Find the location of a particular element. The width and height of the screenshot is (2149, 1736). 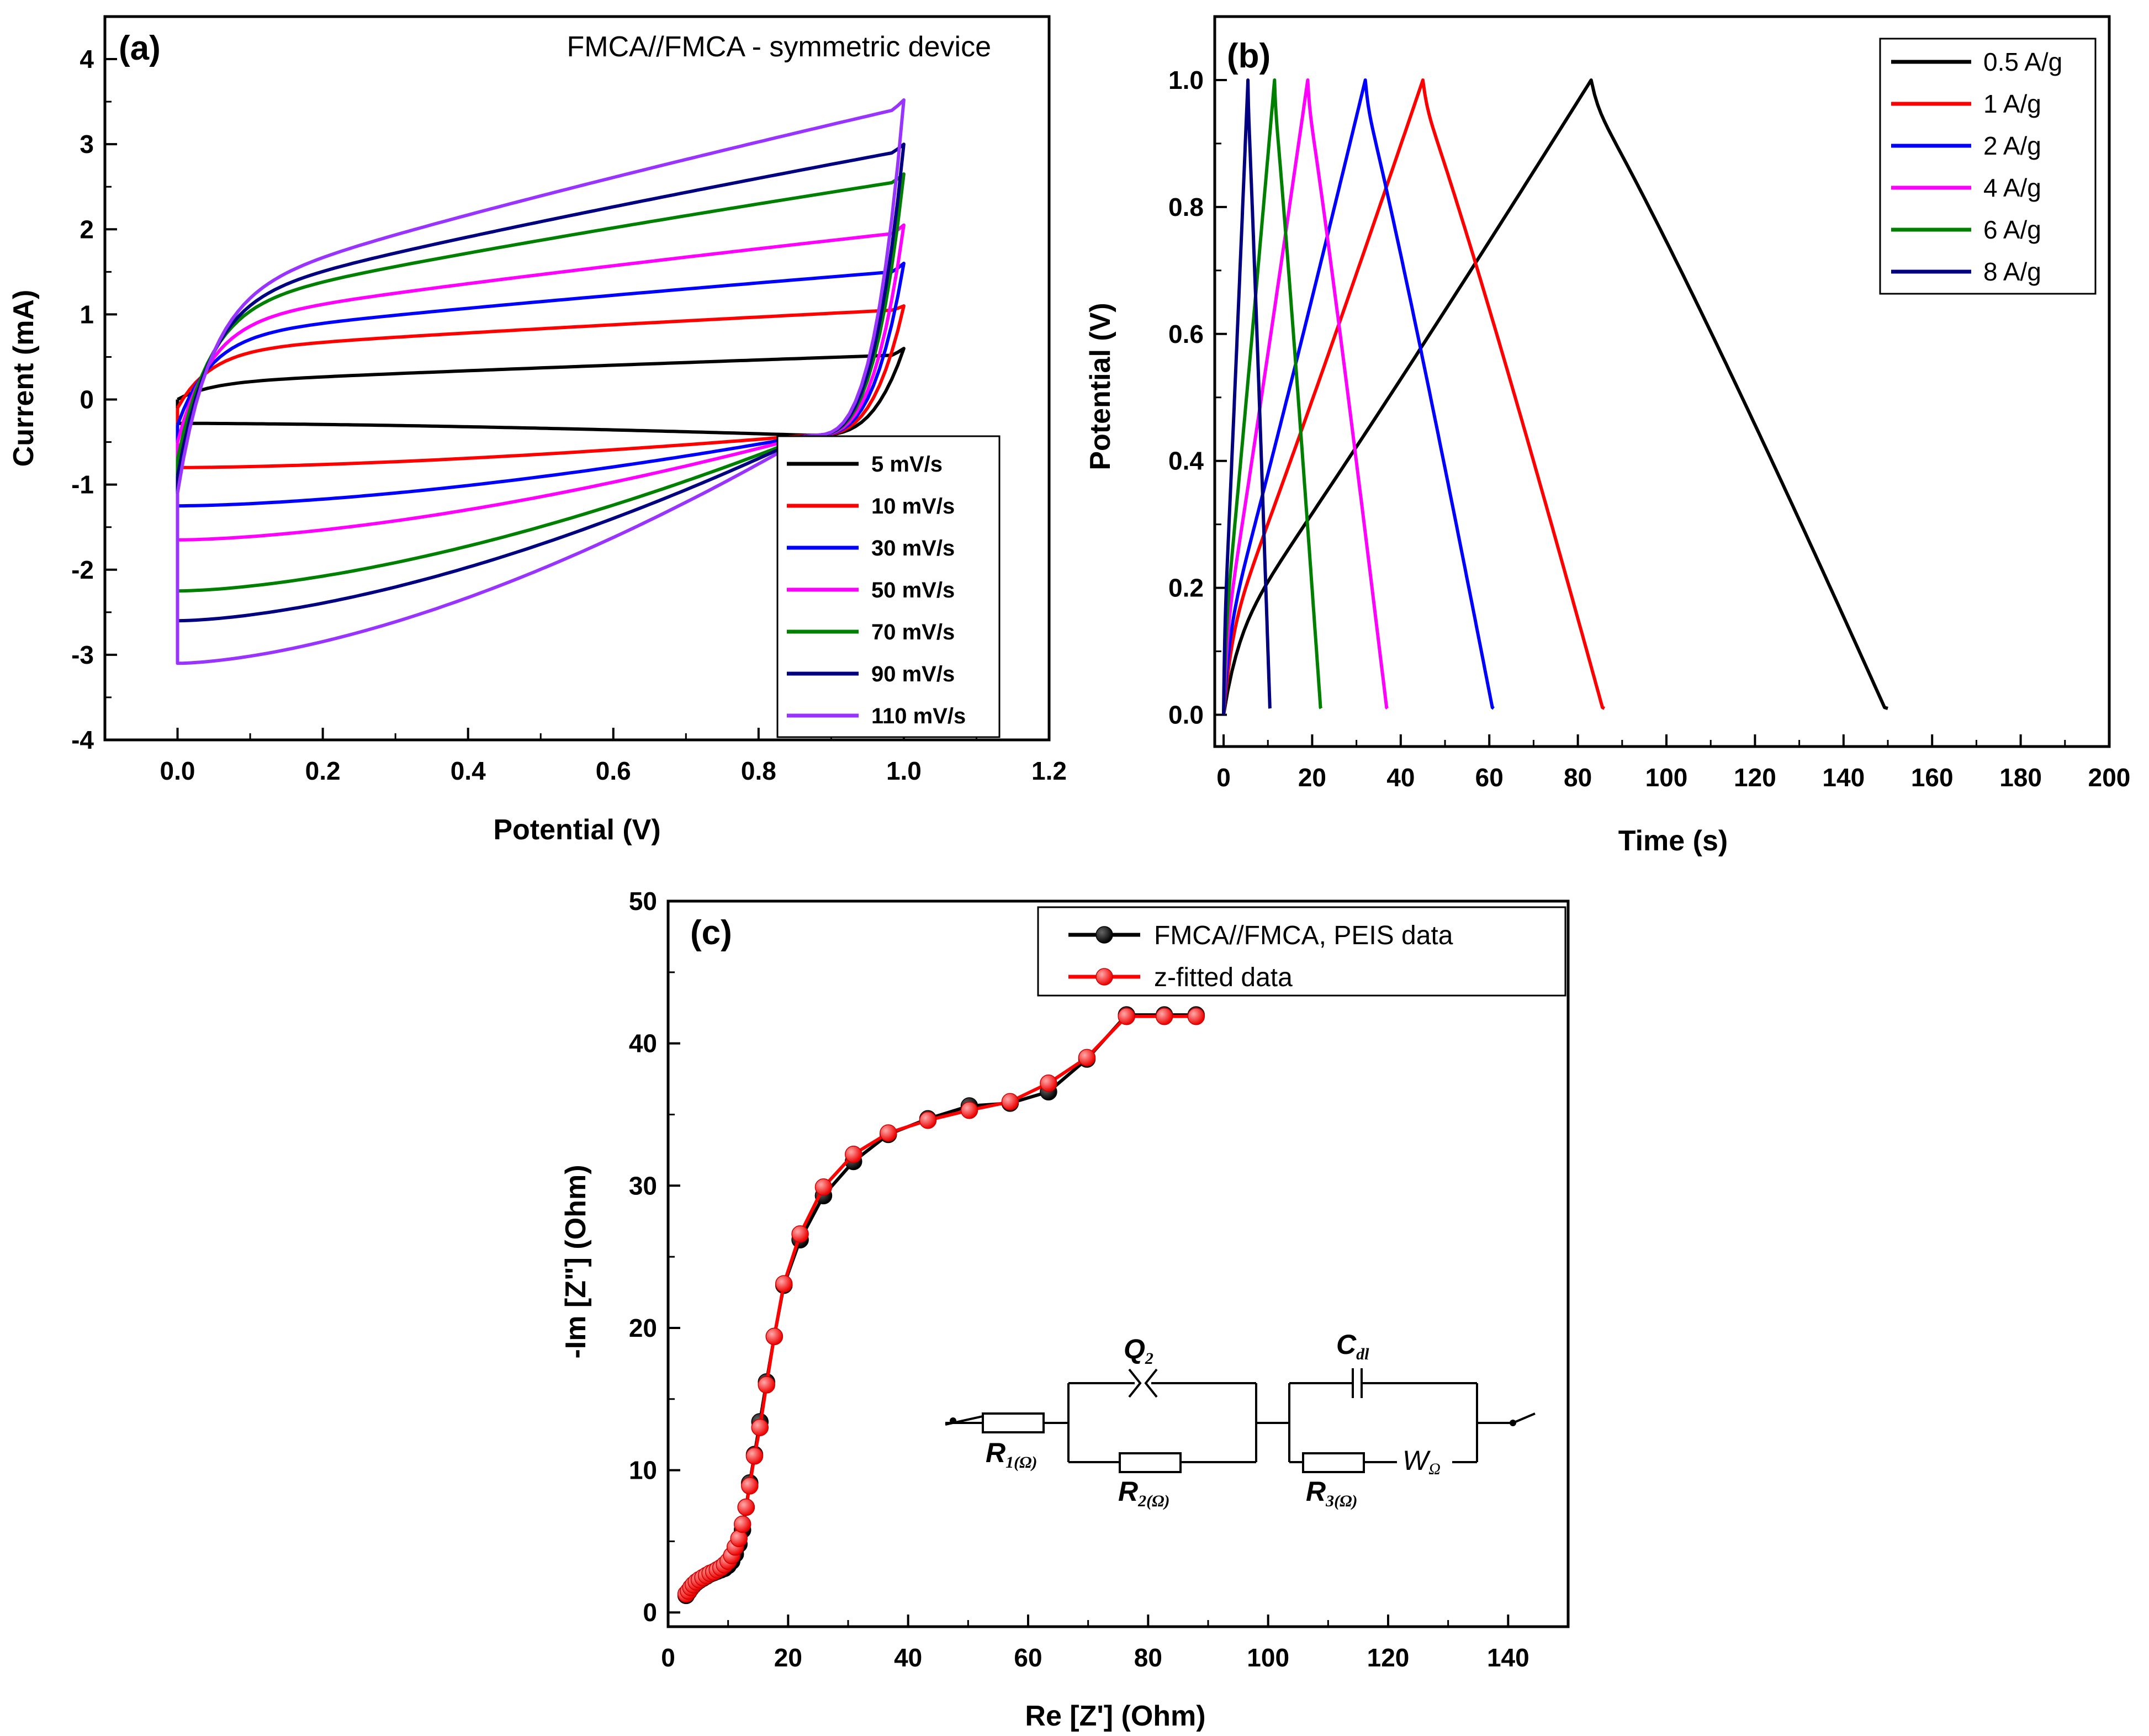

x-tick-label: 180 is located at coordinates (2020, 777).